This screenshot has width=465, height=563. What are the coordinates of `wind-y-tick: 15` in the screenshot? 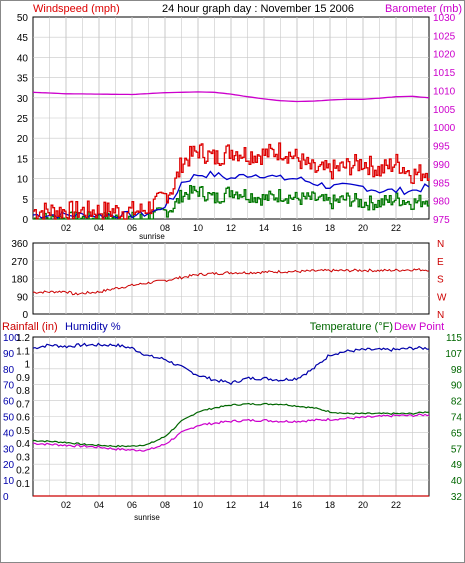 It's located at (23, 159).